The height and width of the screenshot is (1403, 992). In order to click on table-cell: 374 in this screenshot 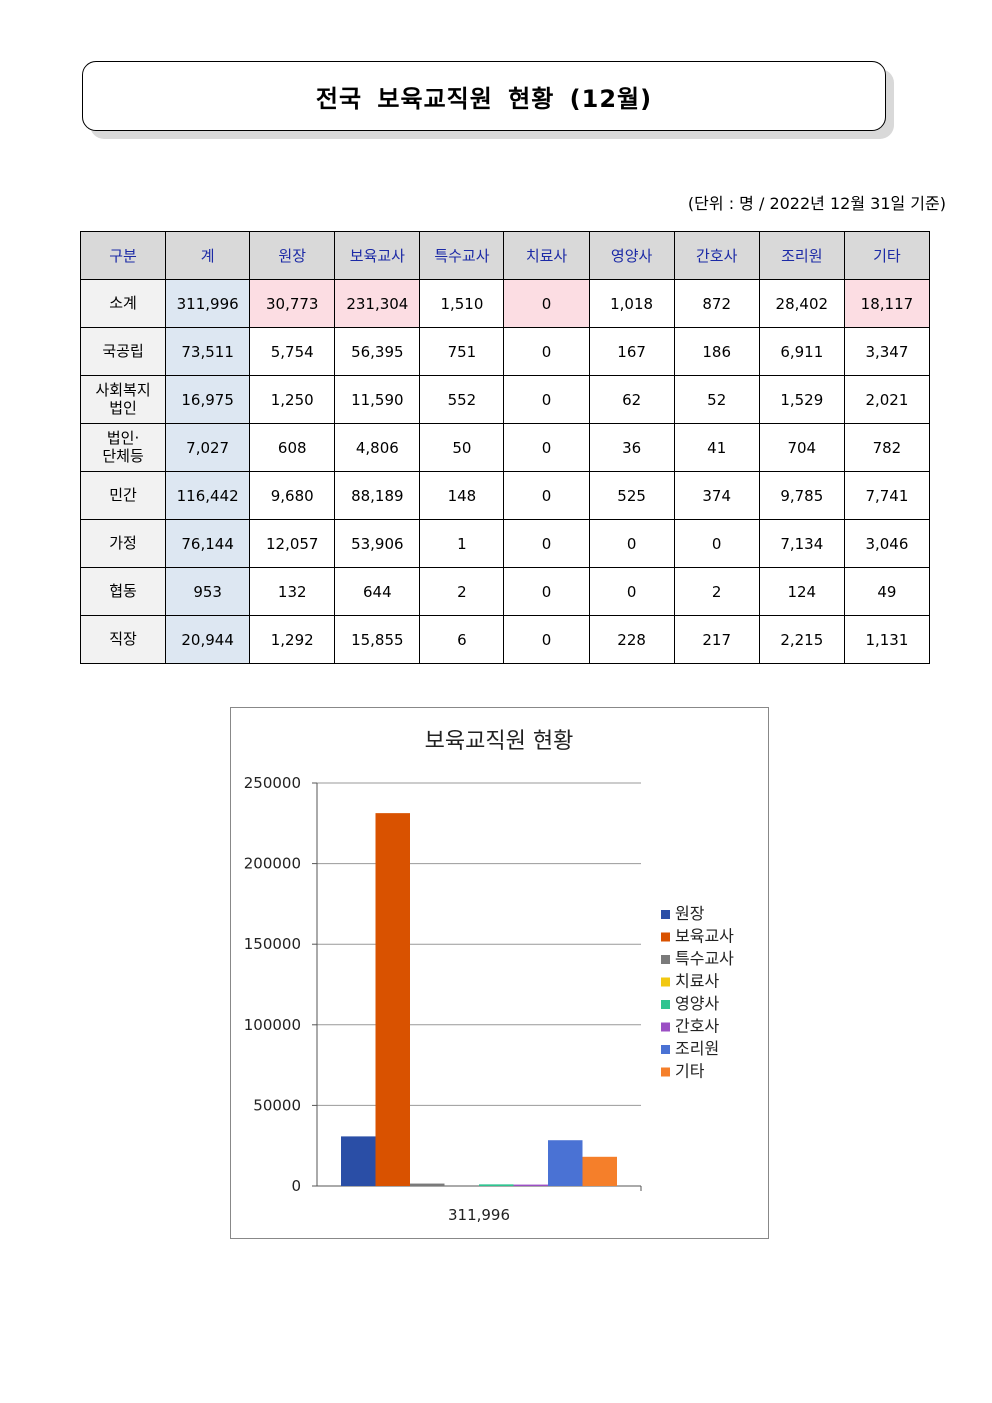, I will do `click(716, 495)`.